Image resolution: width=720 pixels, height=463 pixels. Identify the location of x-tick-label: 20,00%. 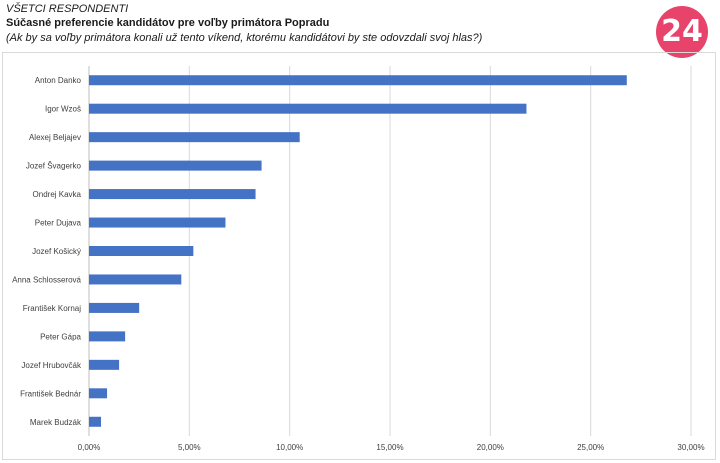
(490, 447).